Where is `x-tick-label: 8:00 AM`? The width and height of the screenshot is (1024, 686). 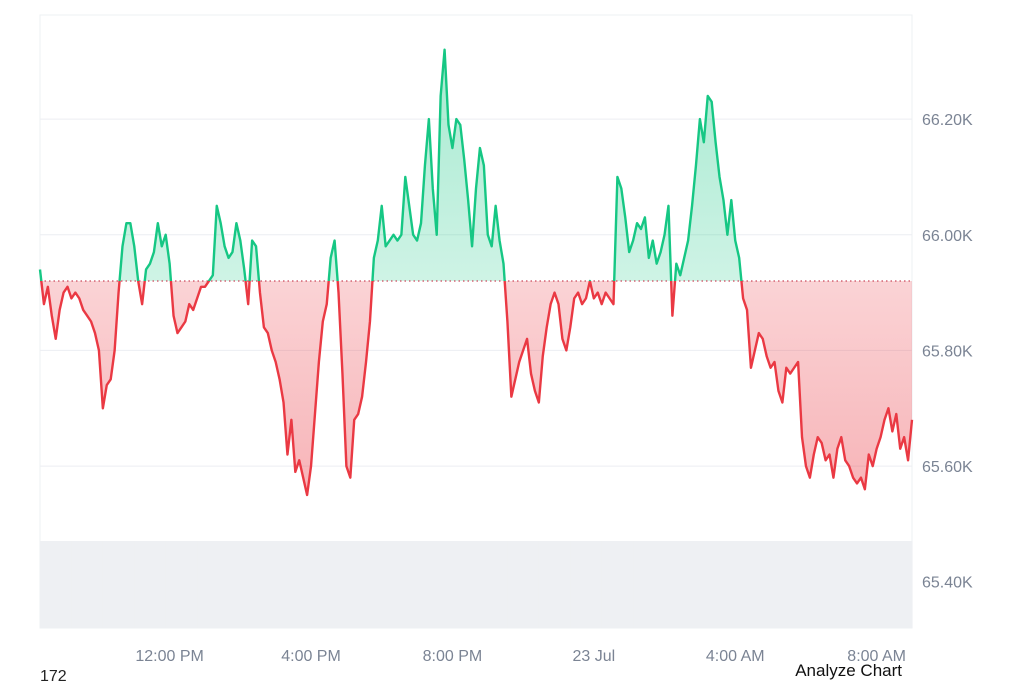 x-tick-label: 8:00 AM is located at coordinates (876, 656).